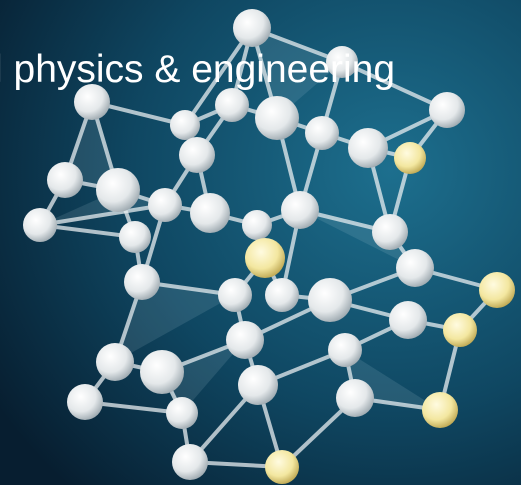 The width and height of the screenshot is (521, 485). I want to click on cover-title: l physics & engineering, so click(197, 69).